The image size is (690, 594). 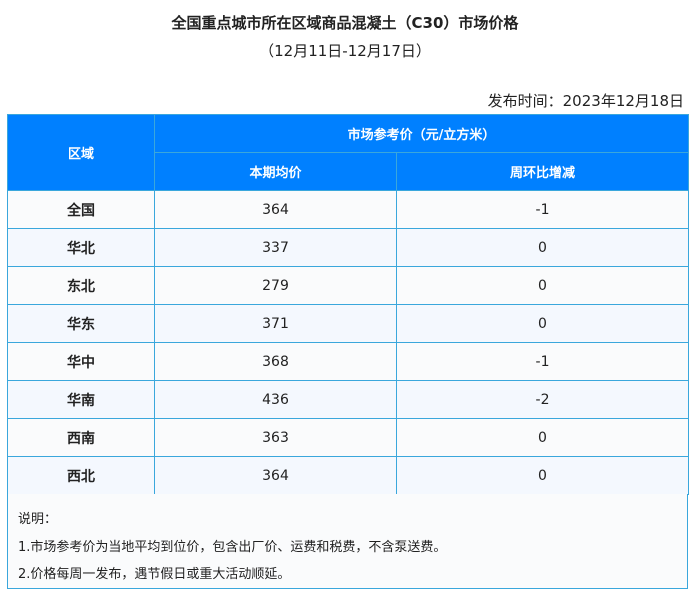 What do you see at coordinates (275, 285) in the screenshot?
I see `avg-price-cell: 279` at bounding box center [275, 285].